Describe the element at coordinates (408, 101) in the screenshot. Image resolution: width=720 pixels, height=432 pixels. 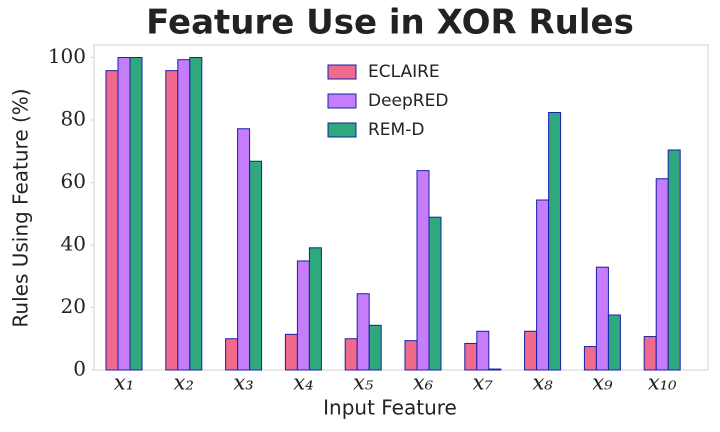
I see `legend-label: DeepRED` at that location.